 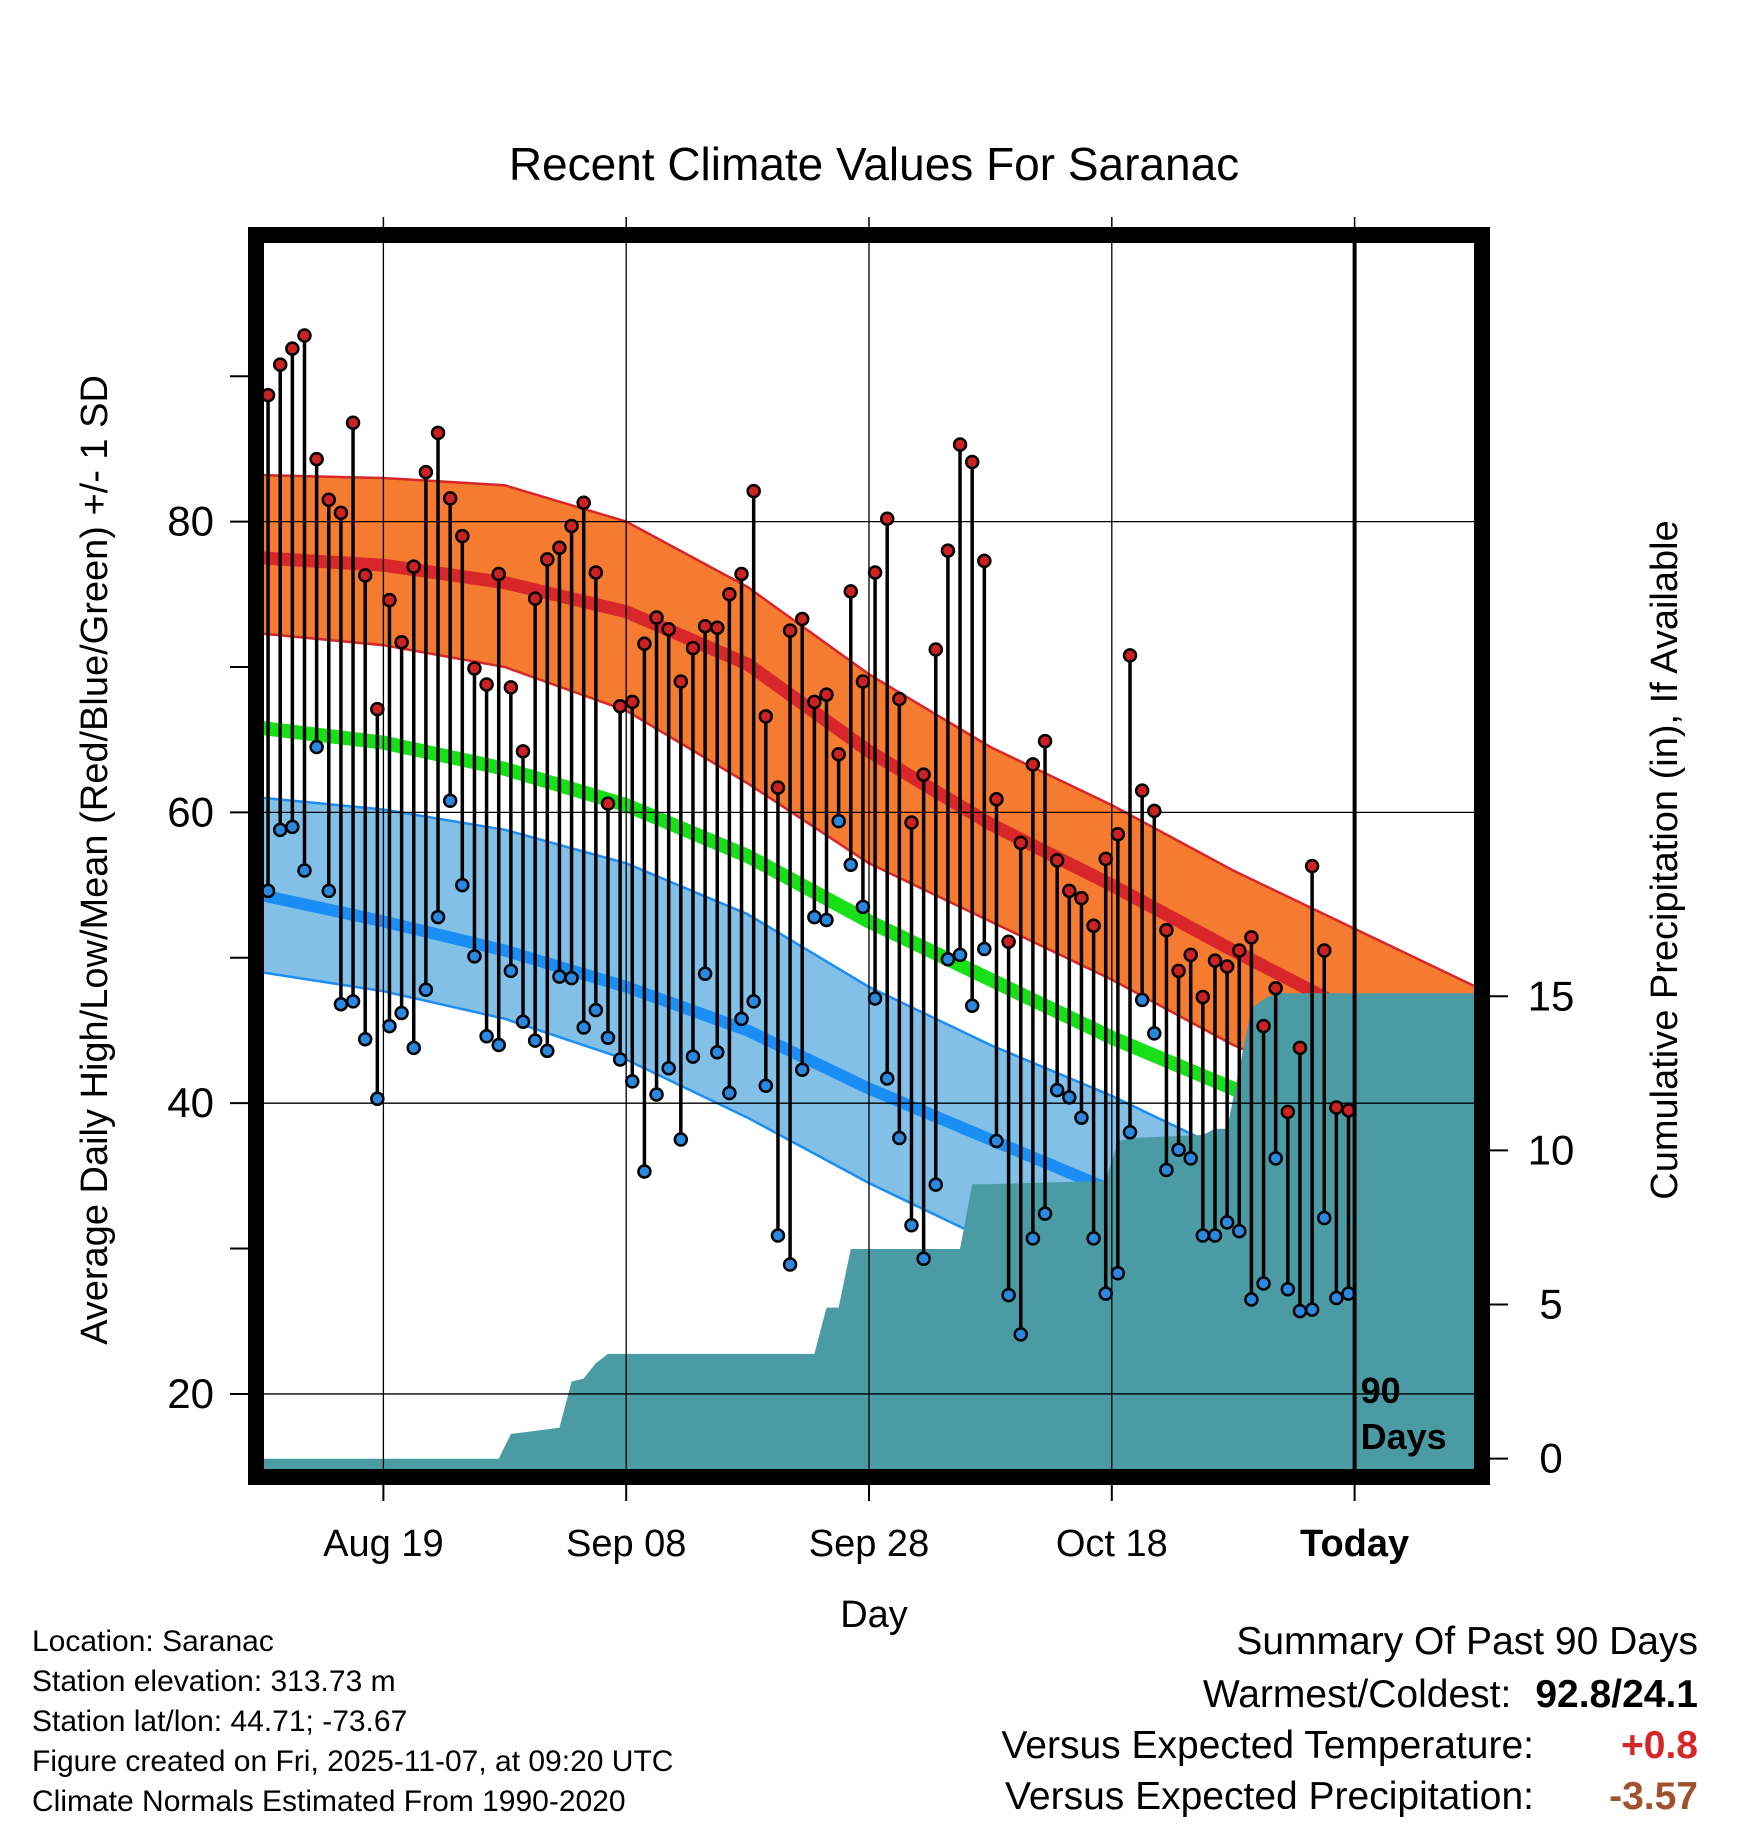 What do you see at coordinates (869, 1544) in the screenshot?
I see `x-tick-label: Sep 28` at bounding box center [869, 1544].